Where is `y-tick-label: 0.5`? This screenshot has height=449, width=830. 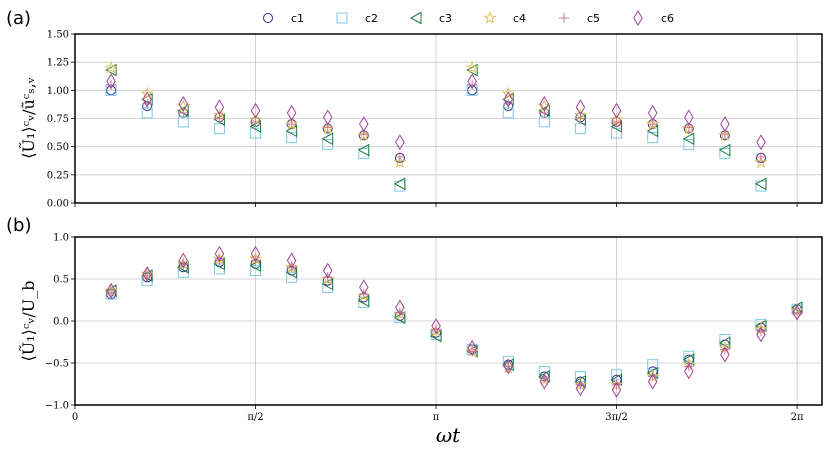 y-tick-label: 0.5 is located at coordinates (61, 280).